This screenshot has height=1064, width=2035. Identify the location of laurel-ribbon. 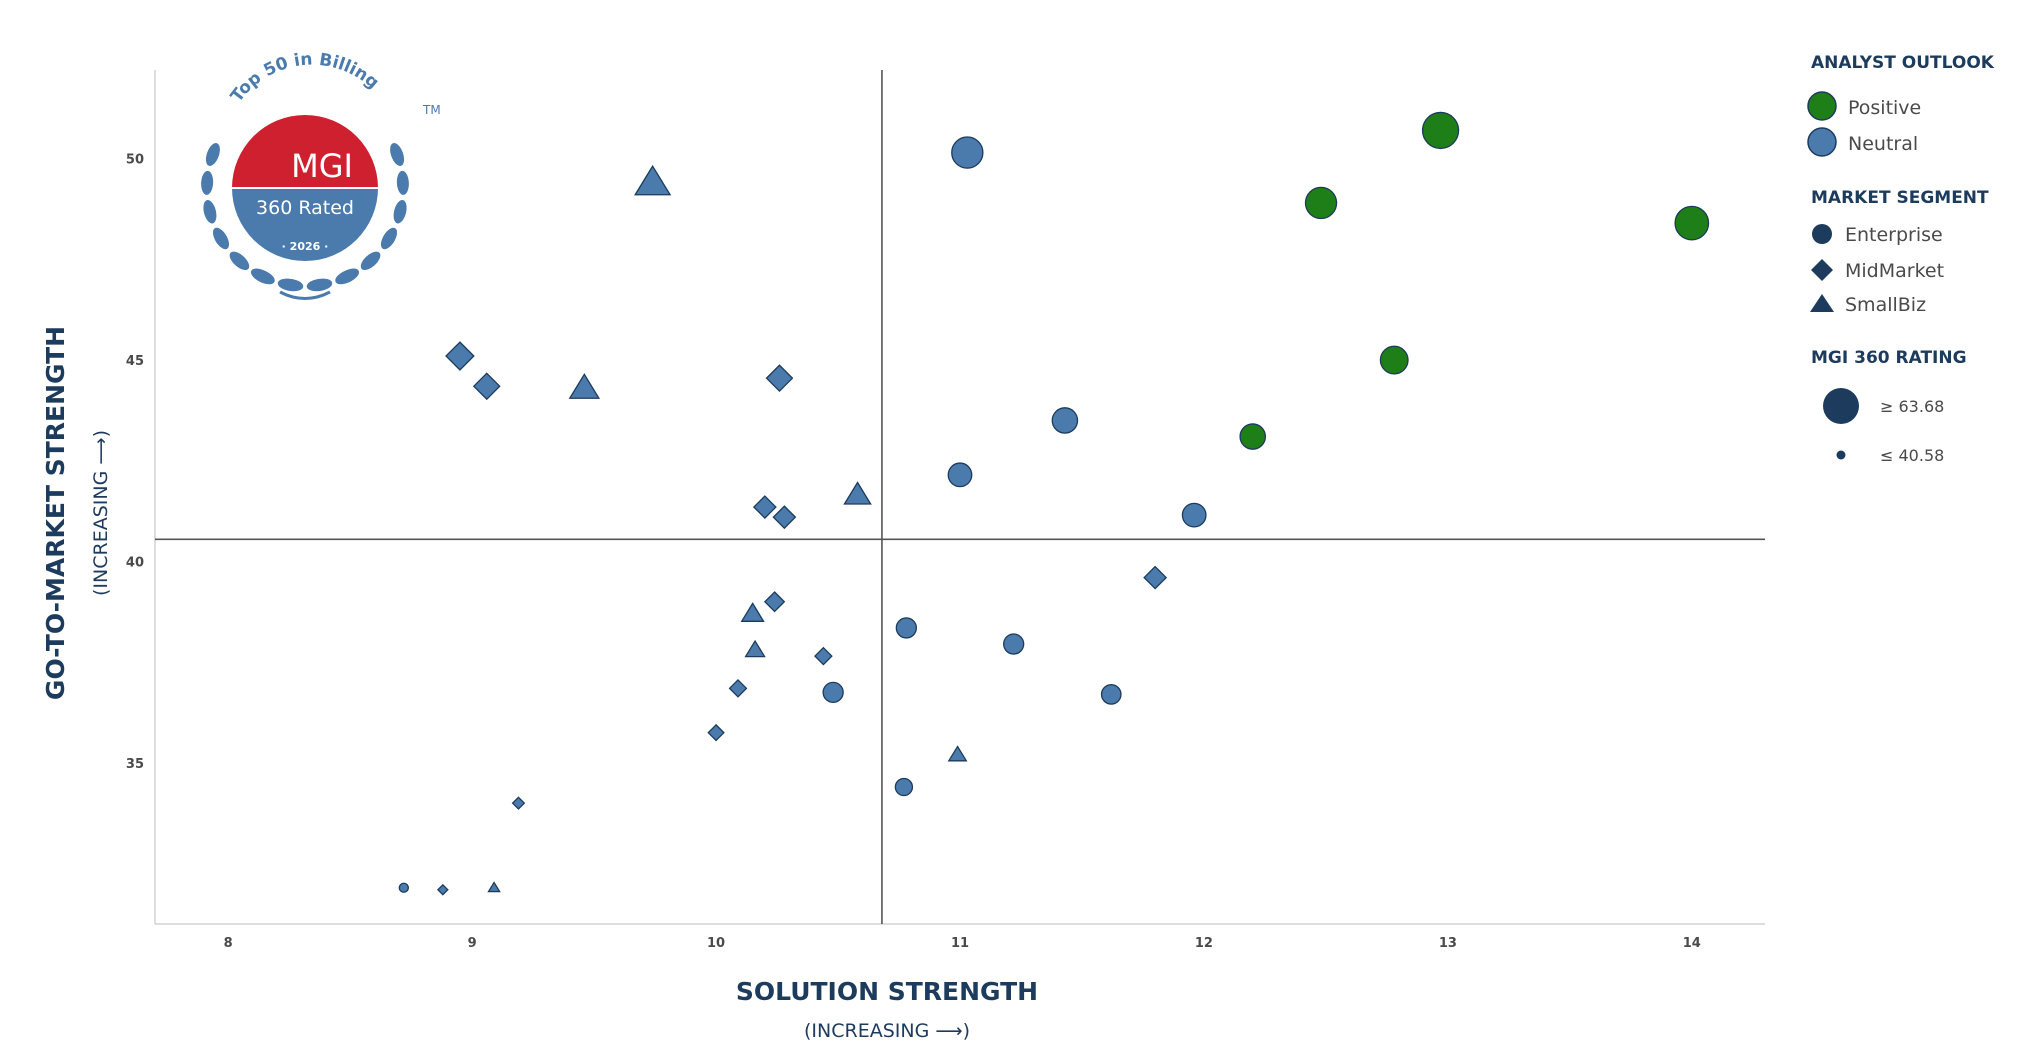
(305, 295).